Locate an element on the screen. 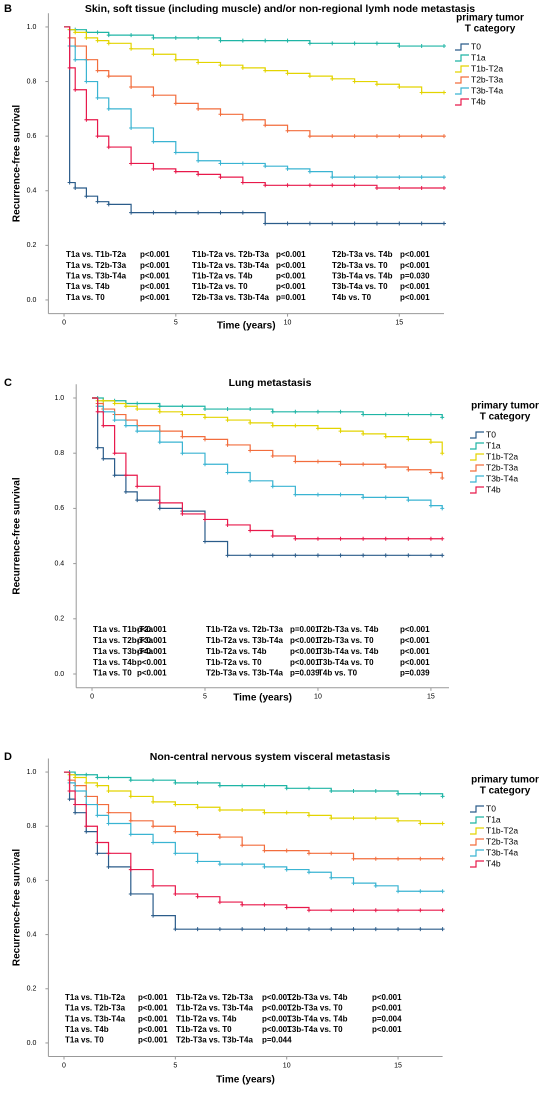 The height and width of the screenshot is (1095, 550). comparison-label: T2b-T3a vs. T0 is located at coordinates (315, 1008).